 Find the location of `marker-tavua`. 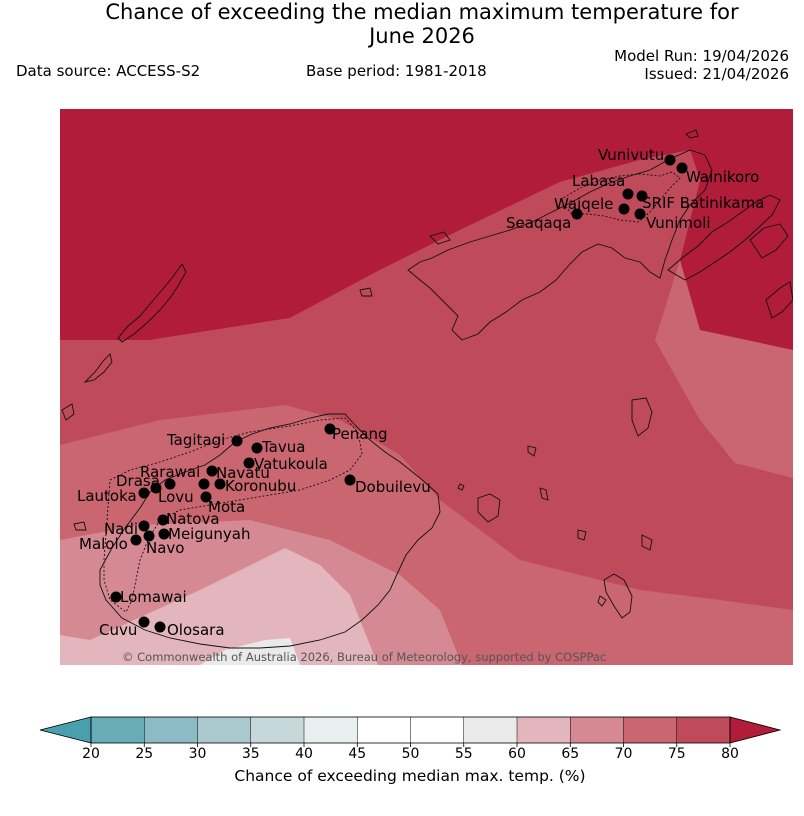

marker-tavua is located at coordinates (257, 448).